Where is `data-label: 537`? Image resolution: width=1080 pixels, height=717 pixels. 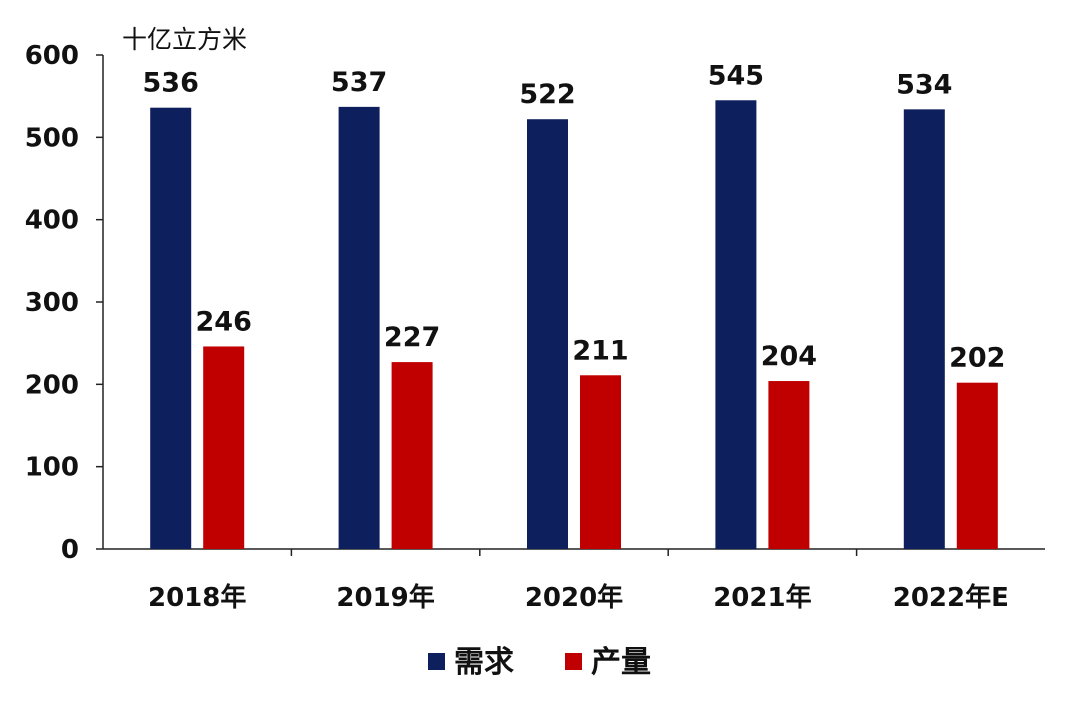 data-label: 537 is located at coordinates (359, 82).